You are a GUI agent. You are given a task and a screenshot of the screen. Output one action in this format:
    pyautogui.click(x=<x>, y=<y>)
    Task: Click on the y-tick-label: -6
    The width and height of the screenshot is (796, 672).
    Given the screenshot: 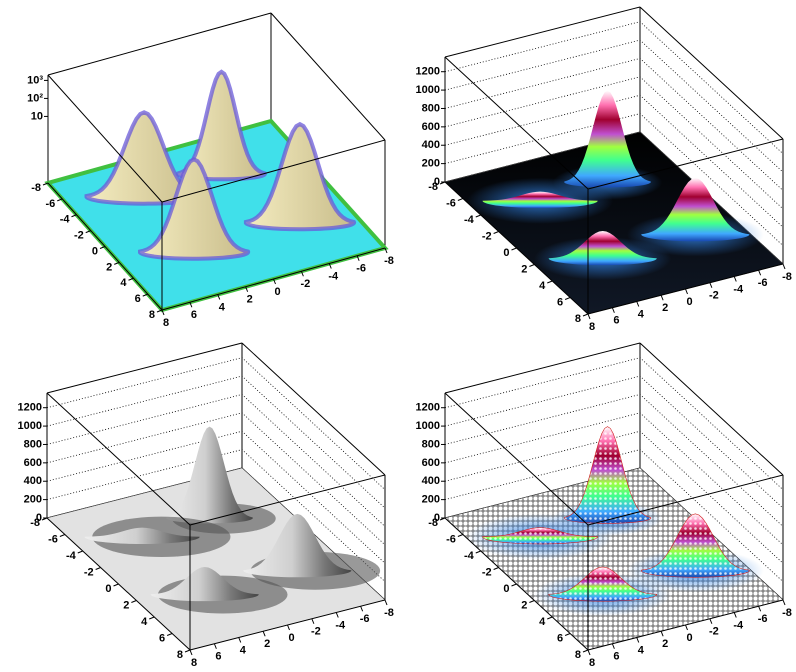 What is the action you would take?
    pyautogui.click(x=53, y=539)
    